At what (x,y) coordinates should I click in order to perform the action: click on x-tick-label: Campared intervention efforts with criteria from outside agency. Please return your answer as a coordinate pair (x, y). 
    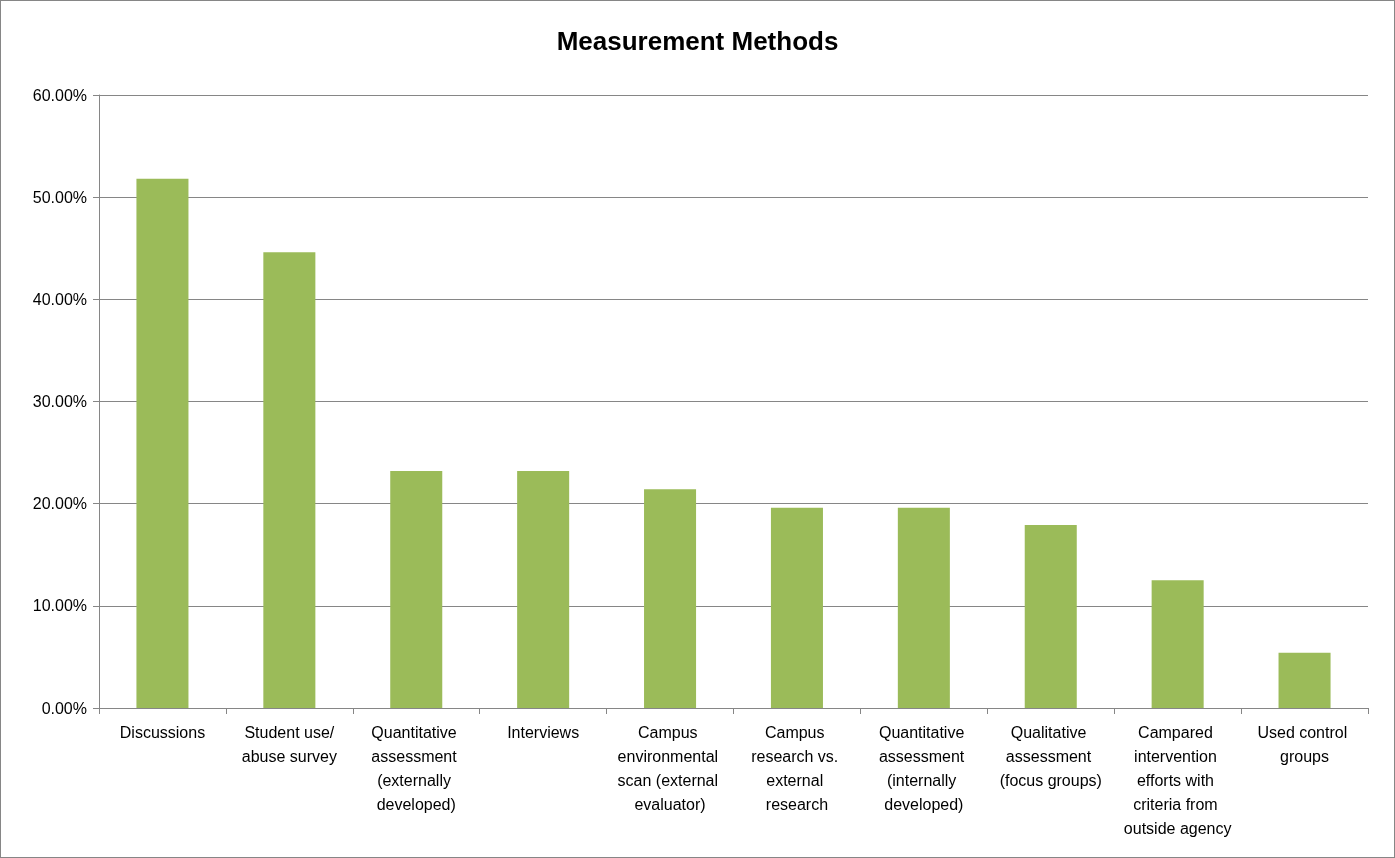
    Looking at the image, I should click on (1177, 780).